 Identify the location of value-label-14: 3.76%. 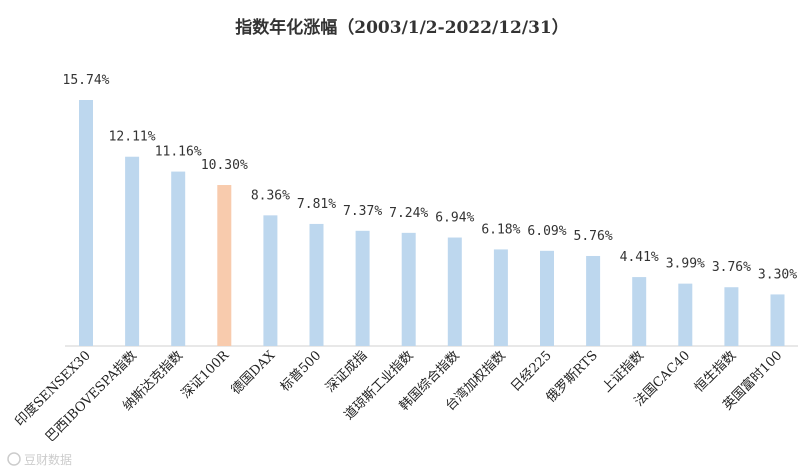
(731, 267).